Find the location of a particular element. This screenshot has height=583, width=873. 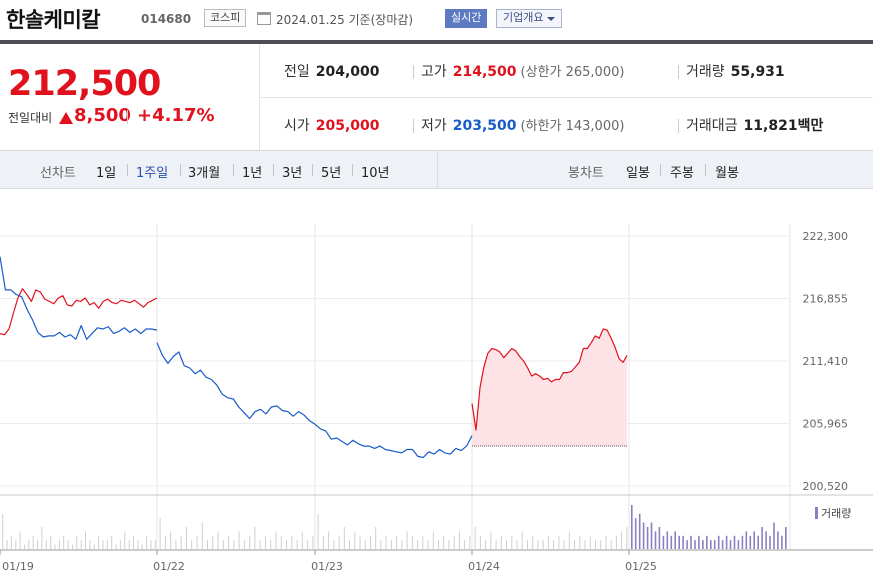

company-overview-dropdown: 기업개요 is located at coordinates (529, 18).